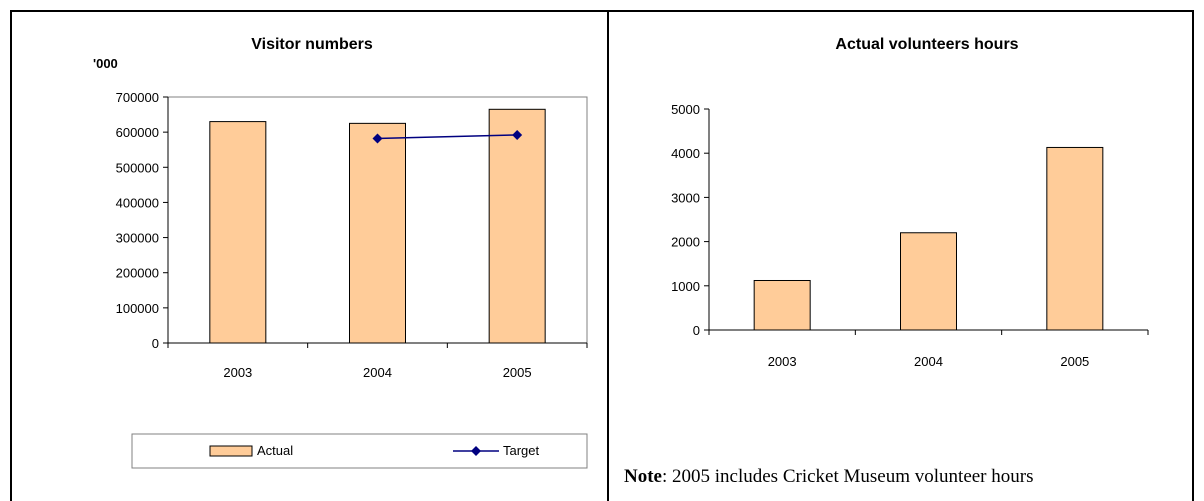 Image resolution: width=1204 pixels, height=501 pixels. Describe the element at coordinates (275, 450) in the screenshot. I see `legend-label-actual: Actual` at that location.